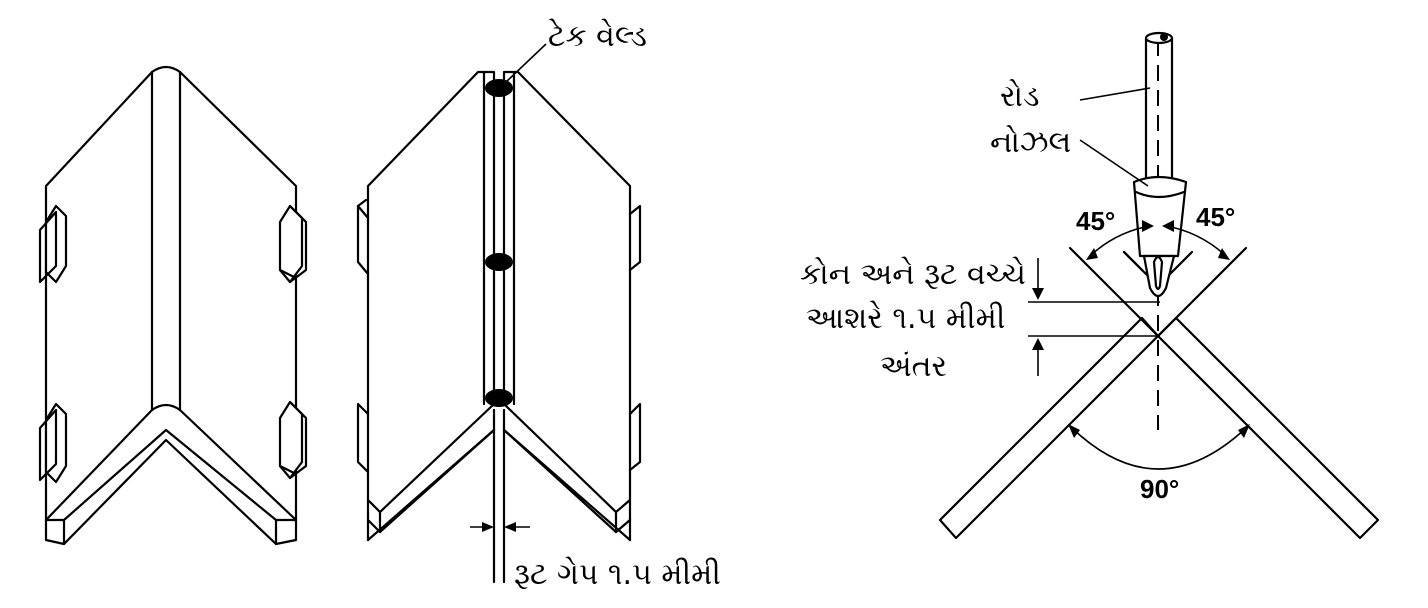 The width and height of the screenshot is (1428, 608). What do you see at coordinates (53, 443) in the screenshot?
I see `left-tab-bottom` at bounding box center [53, 443].